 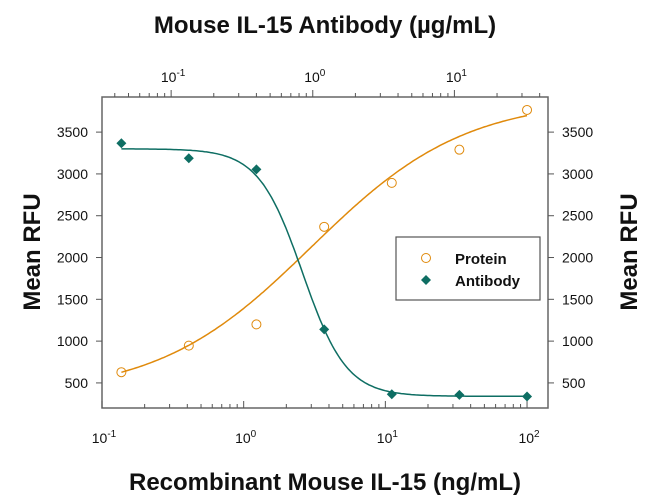 What do you see at coordinates (577, 216) in the screenshot?
I see `y-tick-label-right: 2500` at bounding box center [577, 216].